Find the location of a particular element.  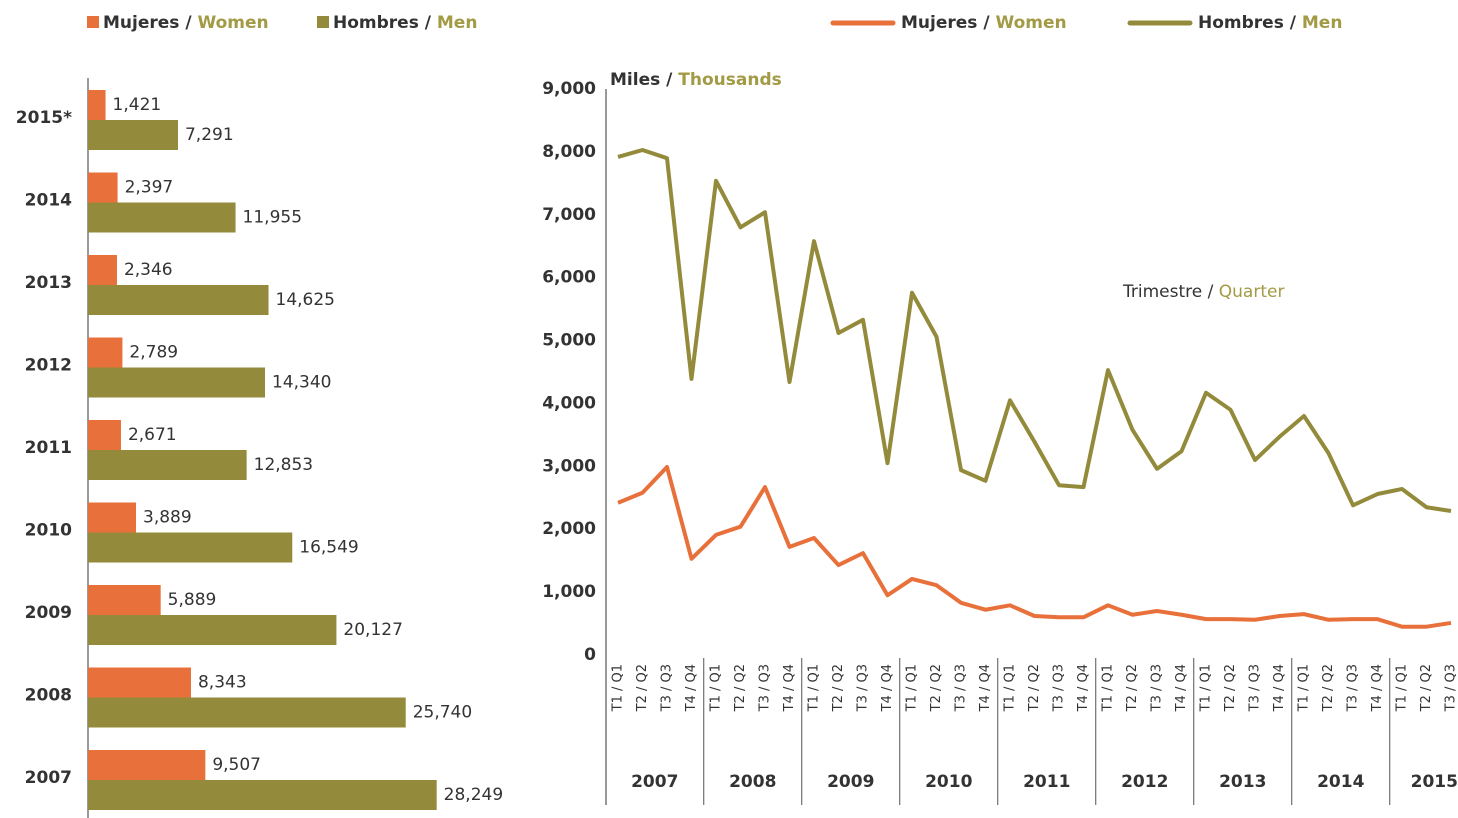

y-tick-label: 0 is located at coordinates (590, 655).